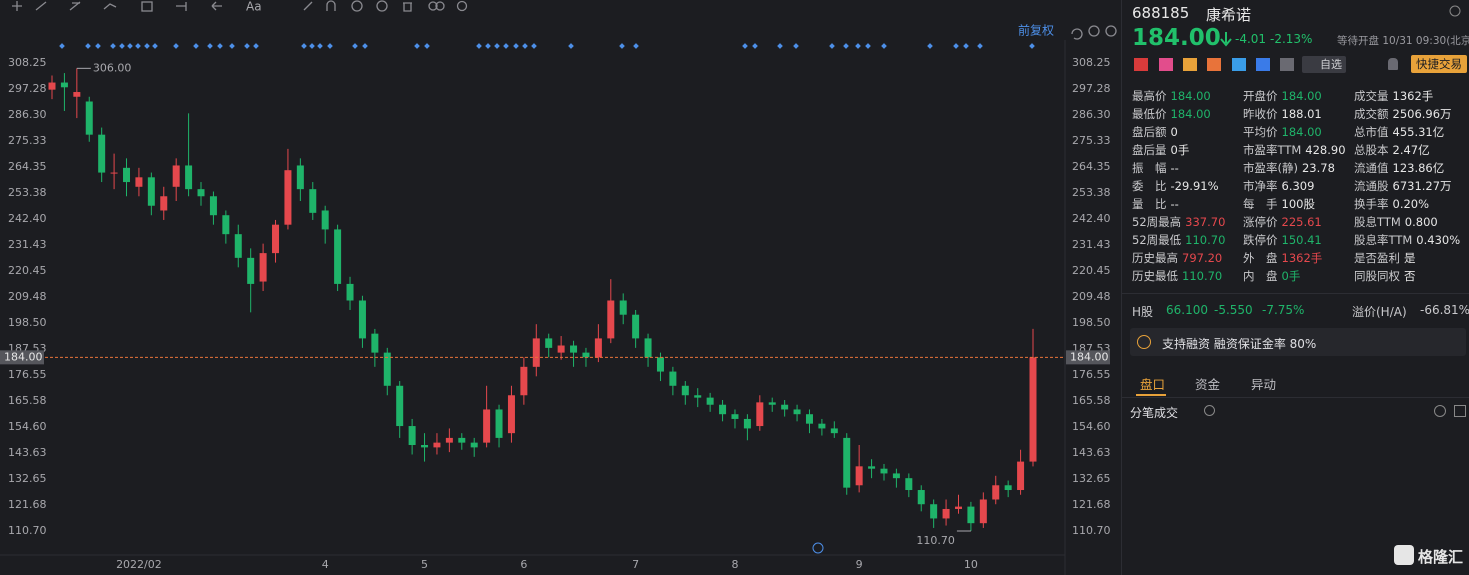 Image resolution: width=1469 pixels, height=575 pixels. I want to click on stat-row: 开盘价 184.00, so click(1294, 96).